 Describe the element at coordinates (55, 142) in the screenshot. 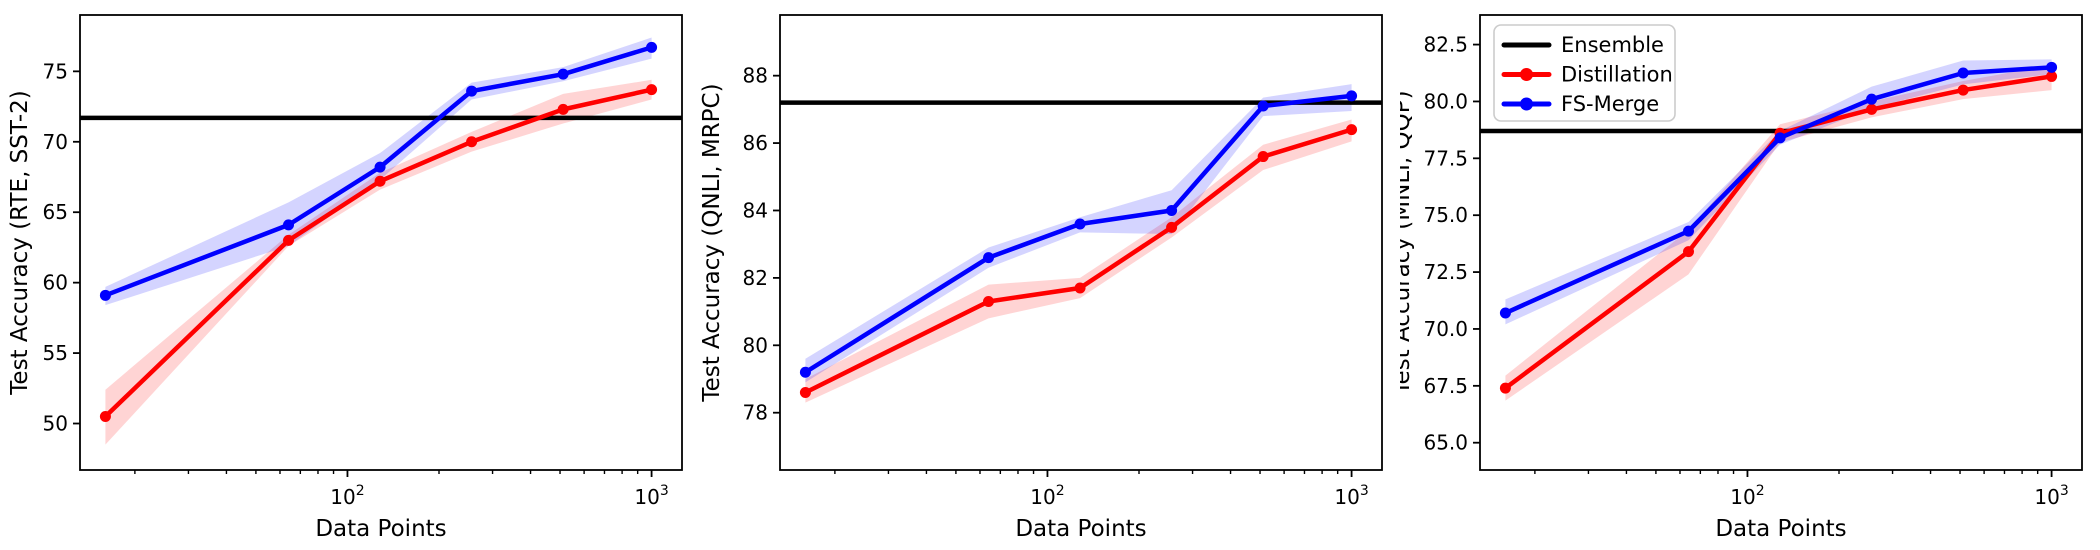

I see `y-tick-label: 70` at that location.